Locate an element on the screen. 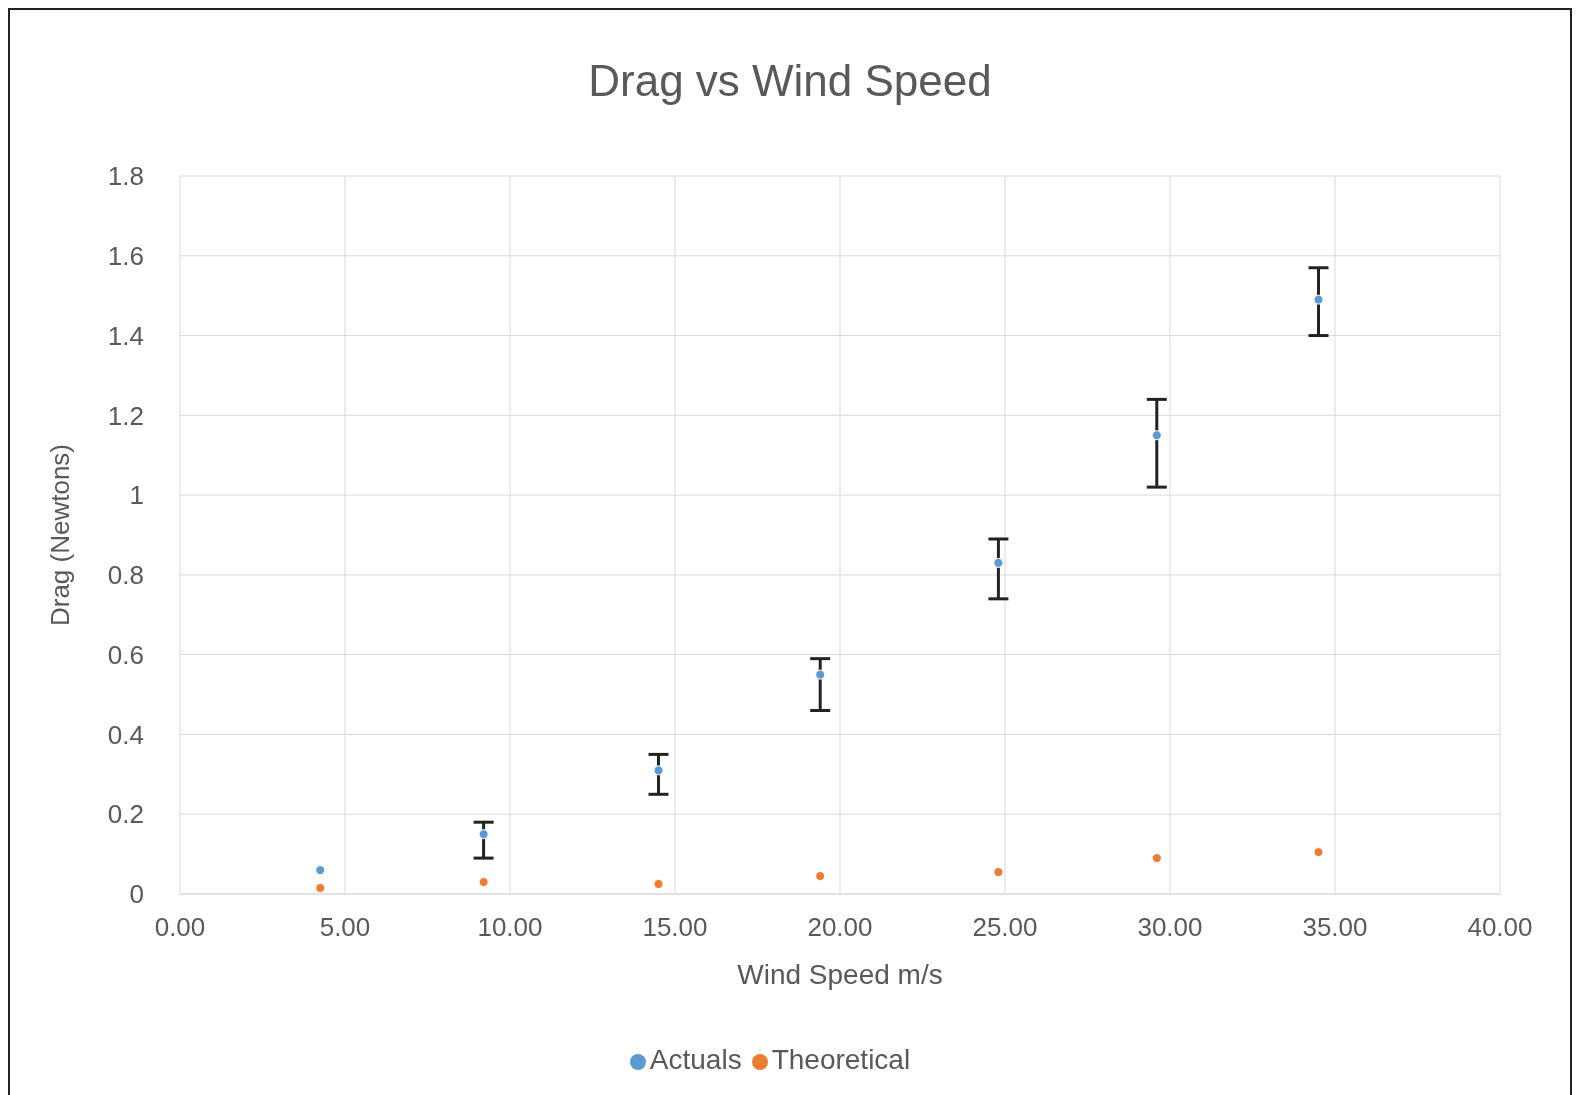 The height and width of the screenshot is (1095, 1592). y-tick-label: 0 is located at coordinates (136, 894).